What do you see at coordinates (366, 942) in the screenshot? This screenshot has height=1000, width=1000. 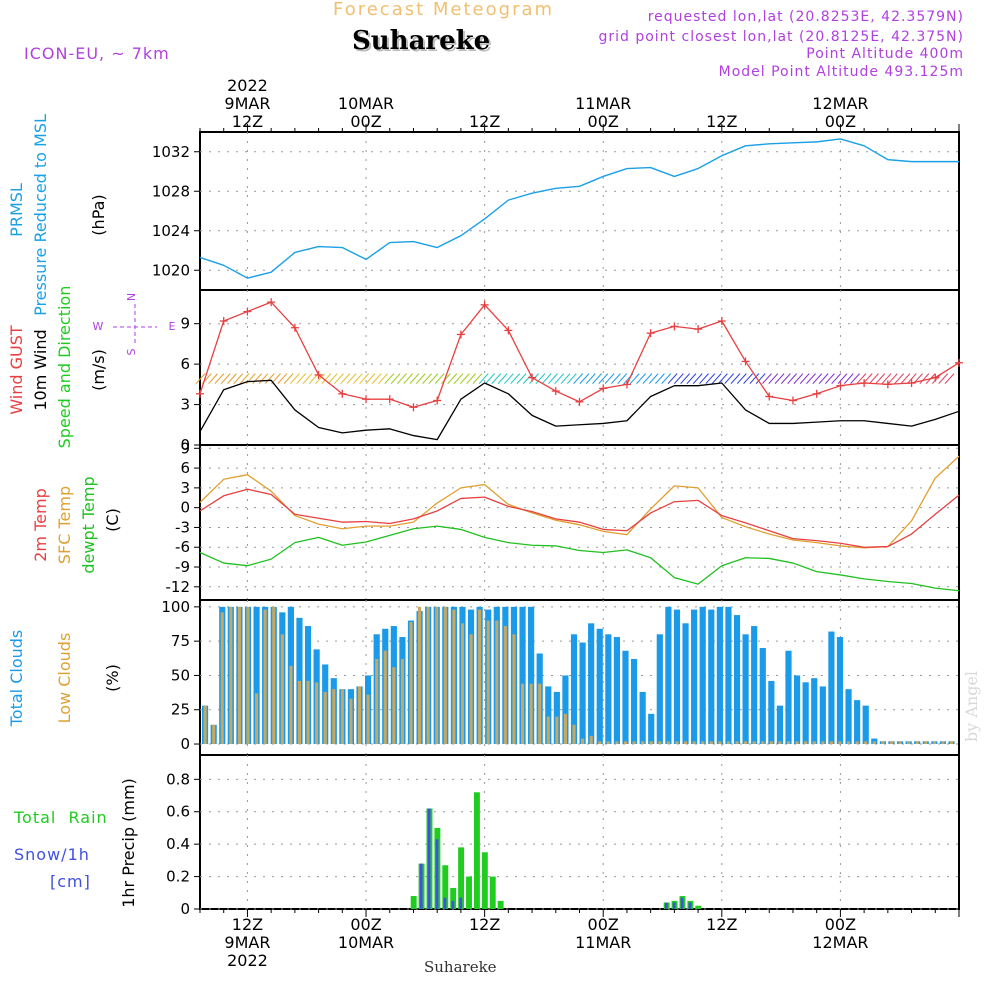 I see `time-label-bottom: 10MAR` at bounding box center [366, 942].